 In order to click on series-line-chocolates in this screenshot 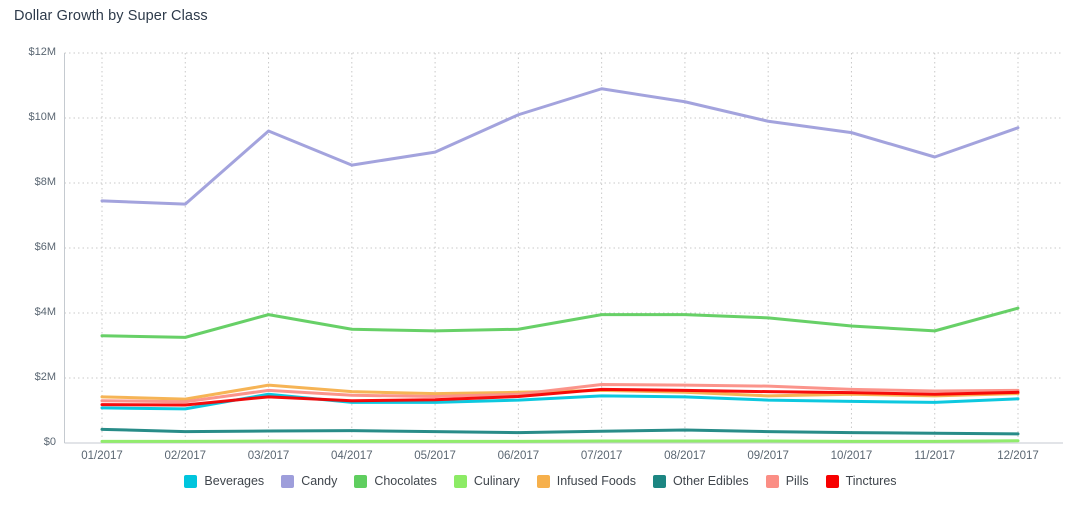, I will do `click(560, 322)`.